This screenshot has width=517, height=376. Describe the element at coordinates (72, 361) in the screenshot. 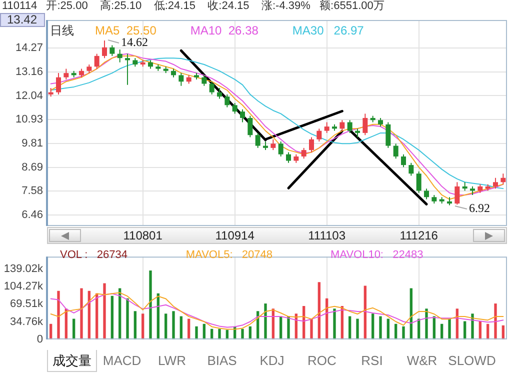

I see `text: 成交量` at that location.